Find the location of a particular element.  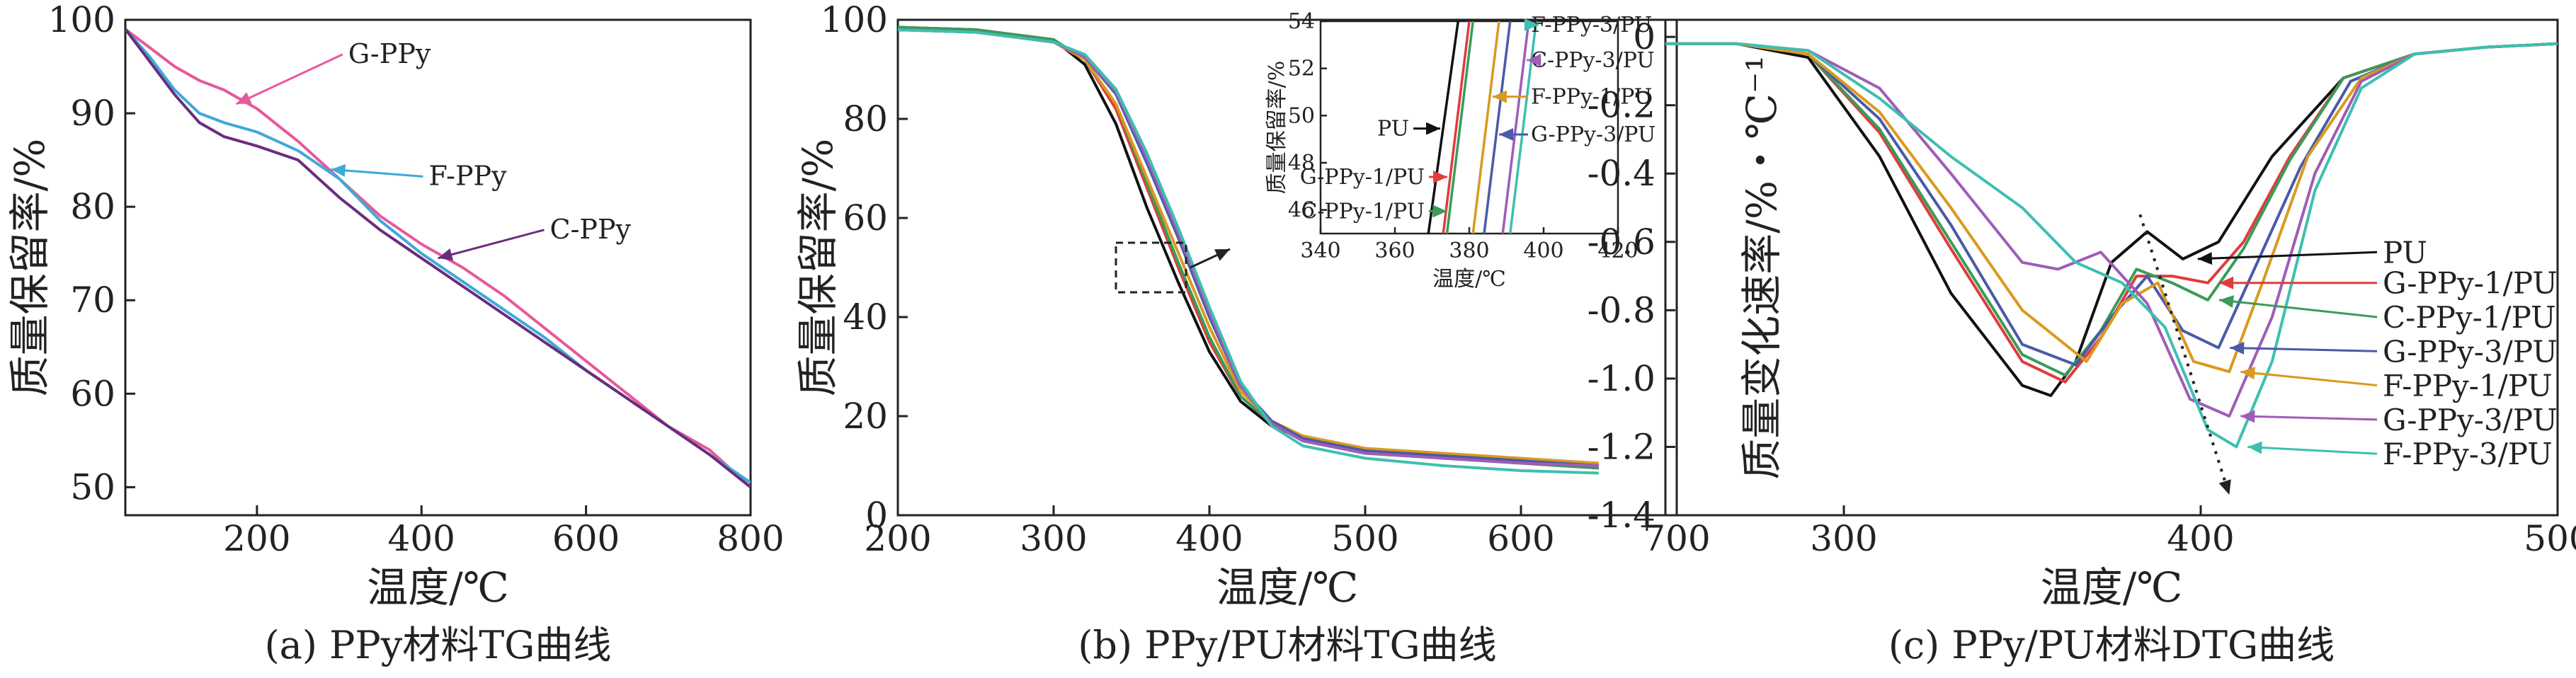

panel-b-y-axis-label: 质量保留率/% is located at coordinates (818, 268).